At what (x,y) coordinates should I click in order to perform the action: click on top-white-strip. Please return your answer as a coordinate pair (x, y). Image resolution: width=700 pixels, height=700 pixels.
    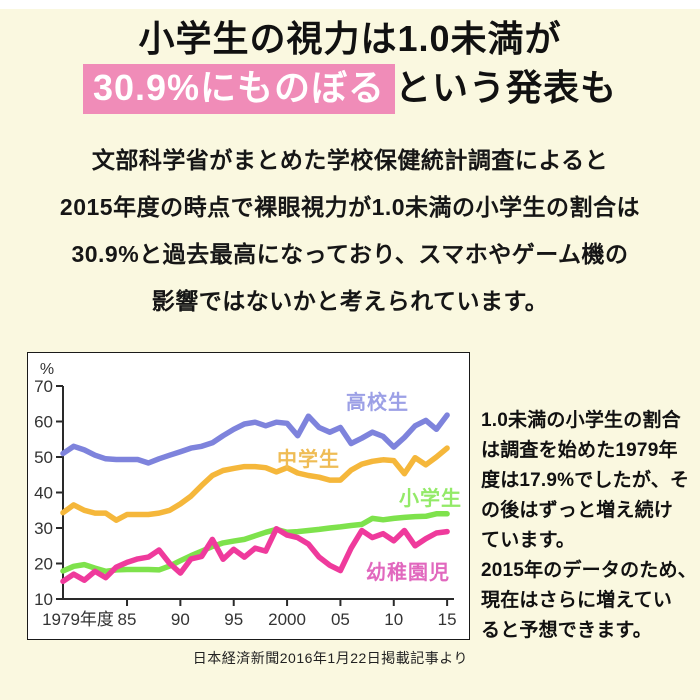
    Looking at the image, I should click on (350, 4).